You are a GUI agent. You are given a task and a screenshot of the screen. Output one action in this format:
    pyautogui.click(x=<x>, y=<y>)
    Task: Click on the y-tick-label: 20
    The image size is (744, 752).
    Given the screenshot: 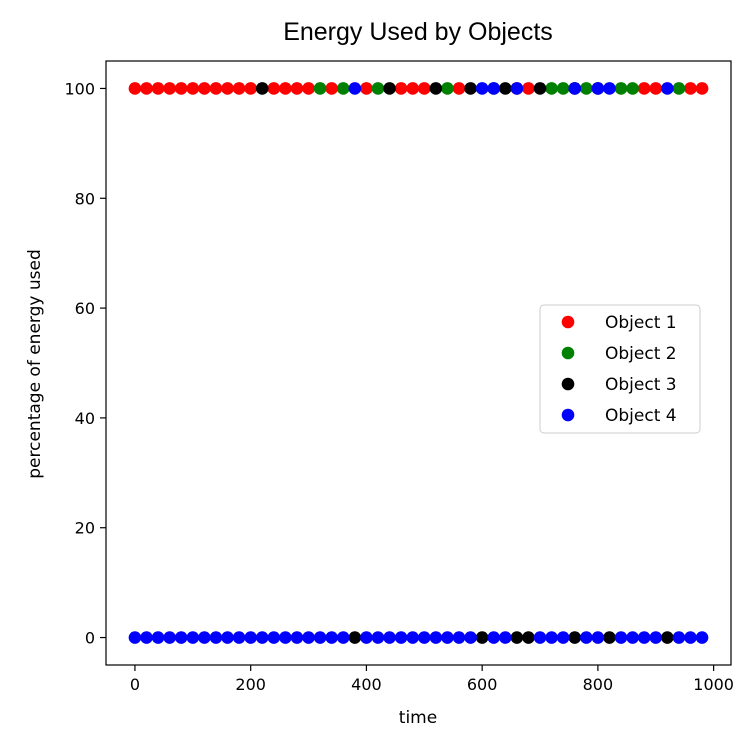 What is the action you would take?
    pyautogui.click(x=85, y=528)
    